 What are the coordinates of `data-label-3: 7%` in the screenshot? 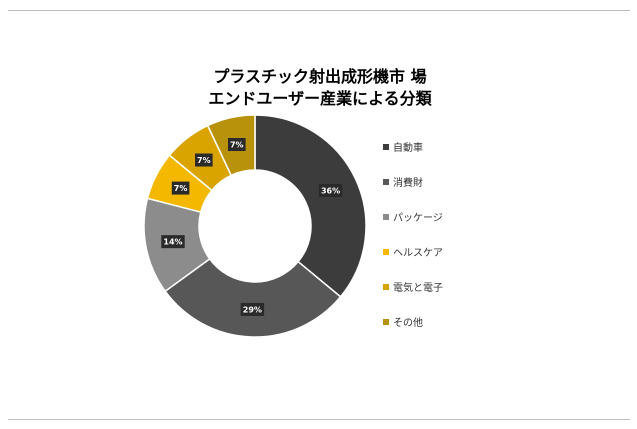 It's located at (180, 188).